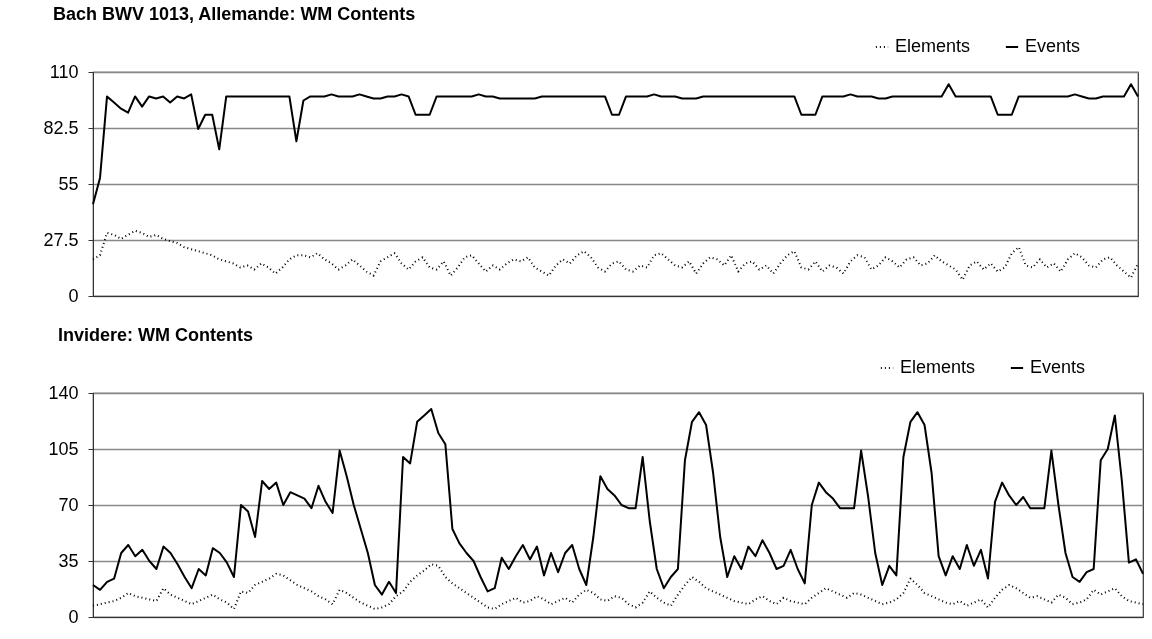 This screenshot has width=1152, height=639. What do you see at coordinates (68, 504) in the screenshot?
I see `y-tick-label: 70` at bounding box center [68, 504].